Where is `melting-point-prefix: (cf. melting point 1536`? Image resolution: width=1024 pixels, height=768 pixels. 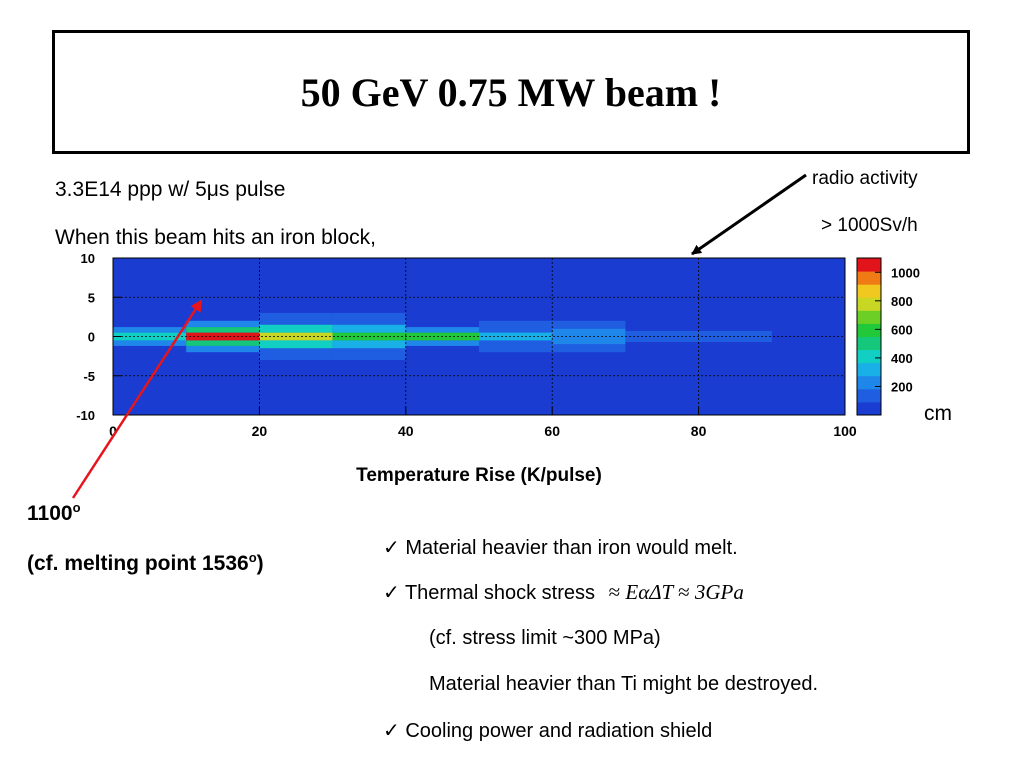 melting-point-prefix: (cf. melting point 1536 is located at coordinates (138, 563).